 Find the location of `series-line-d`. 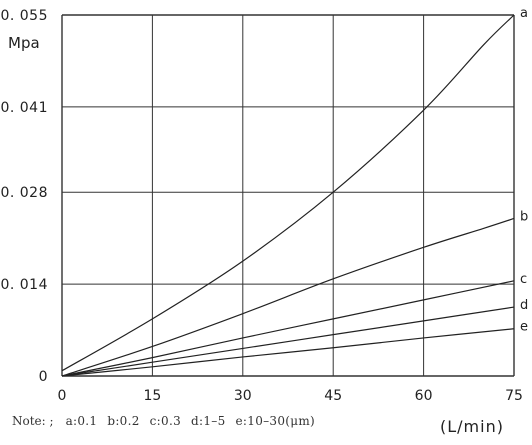

series-line-d is located at coordinates (288, 341).